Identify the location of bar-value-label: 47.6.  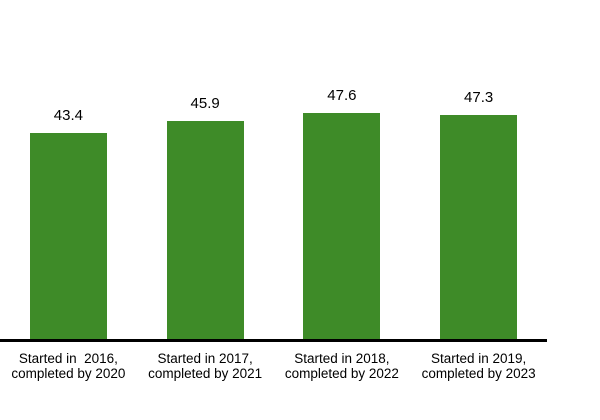
(342, 95).